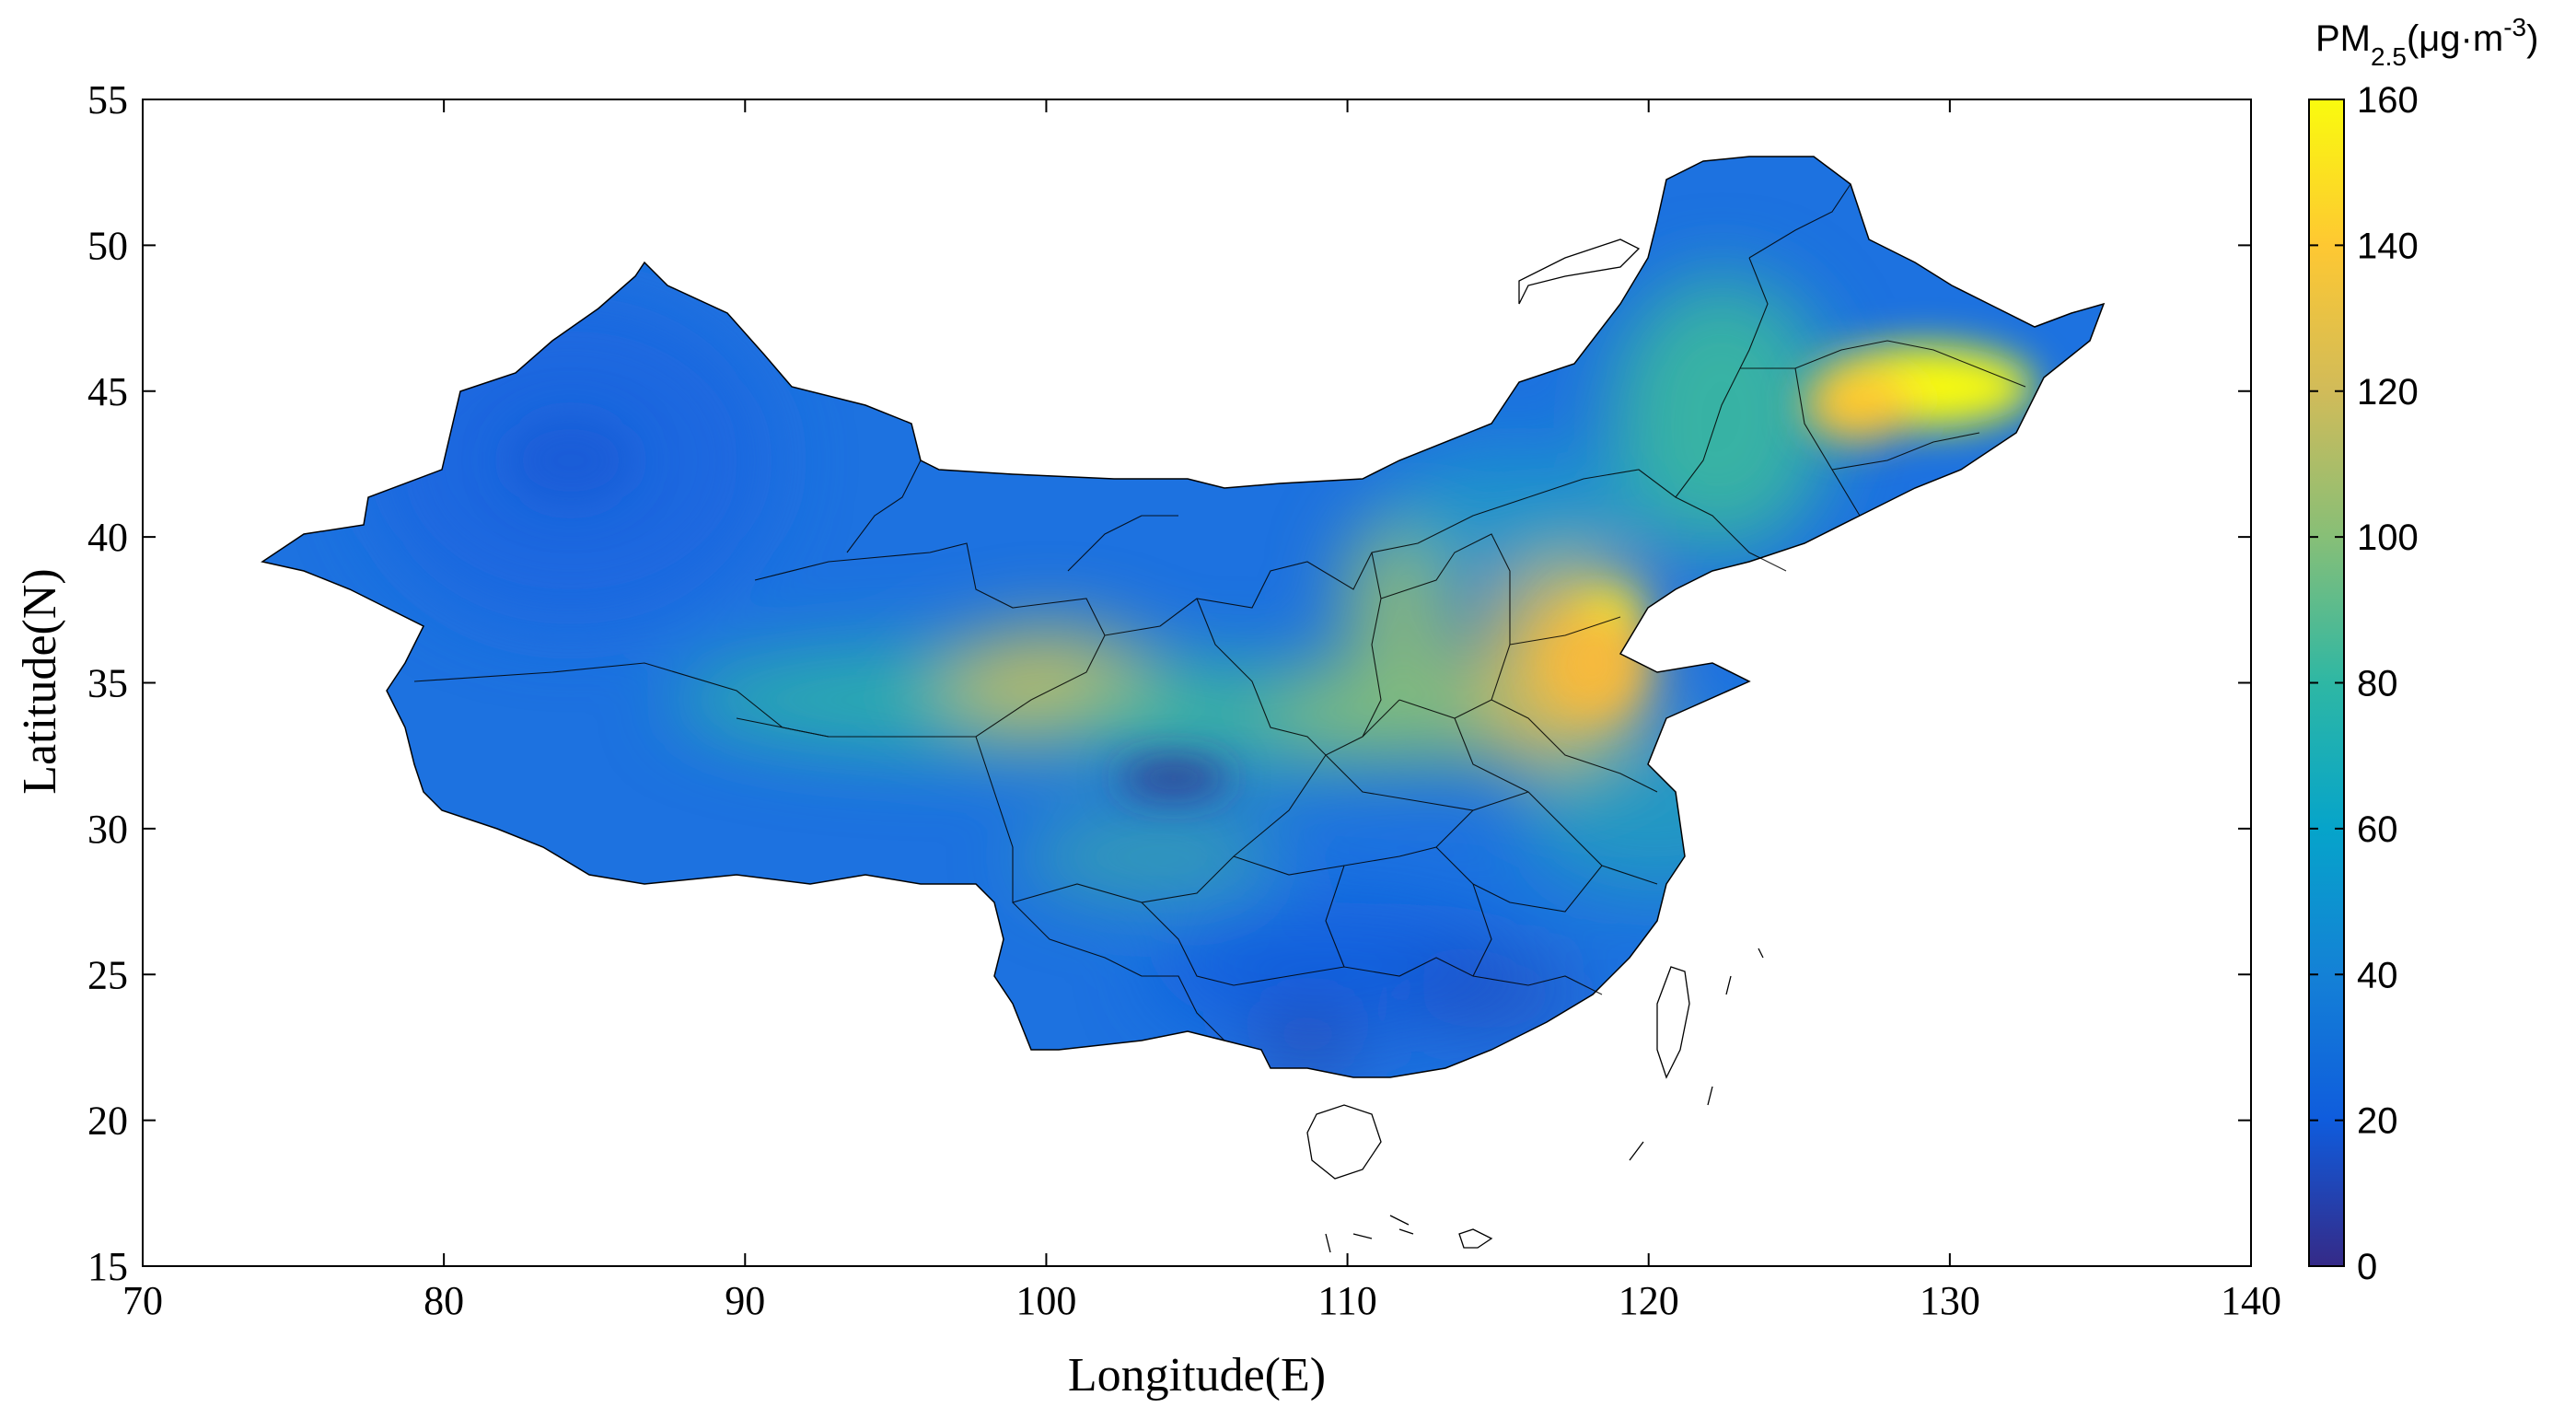 This screenshot has width=2576, height=1419. Describe the element at coordinates (2426, 42) in the screenshot. I see `colorbar-title: PM2.5(μg·m-3)` at that location.